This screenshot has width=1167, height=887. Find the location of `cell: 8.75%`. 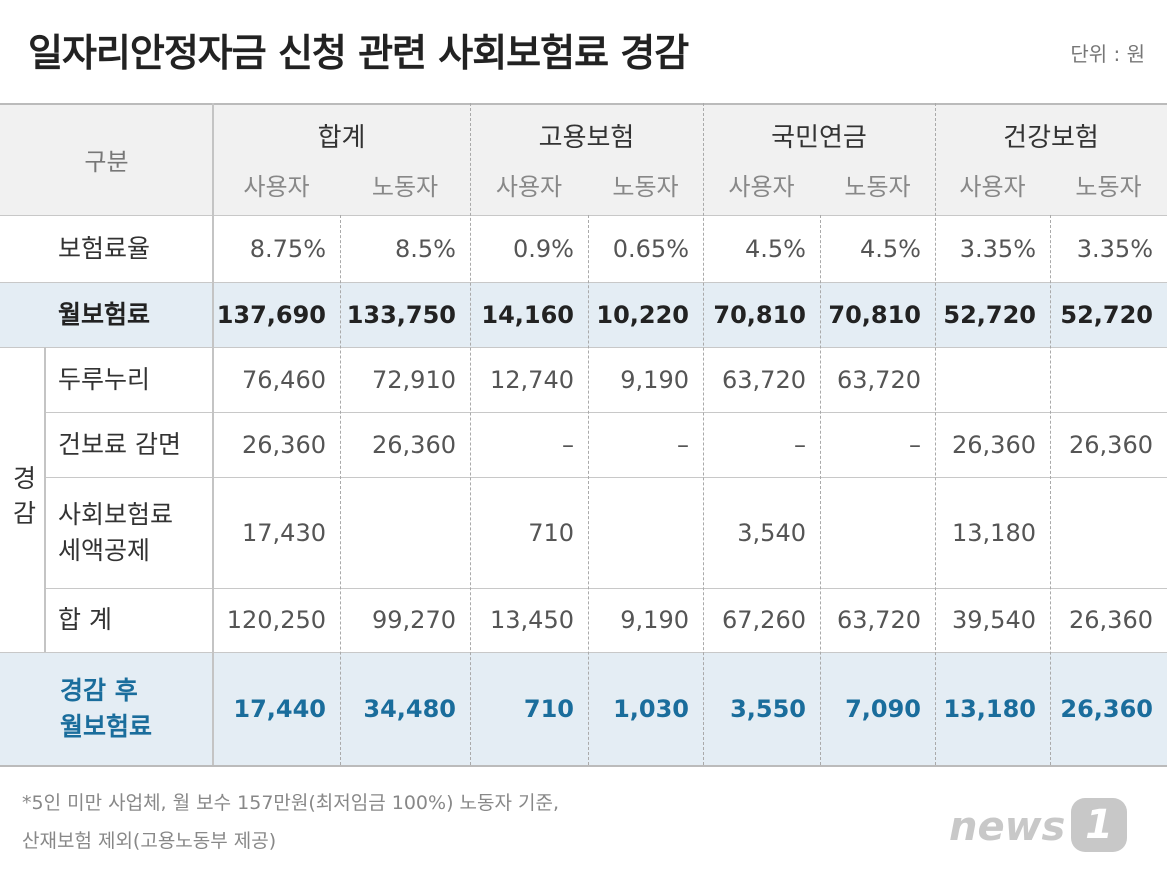

cell: 8.75% is located at coordinates (287, 248).